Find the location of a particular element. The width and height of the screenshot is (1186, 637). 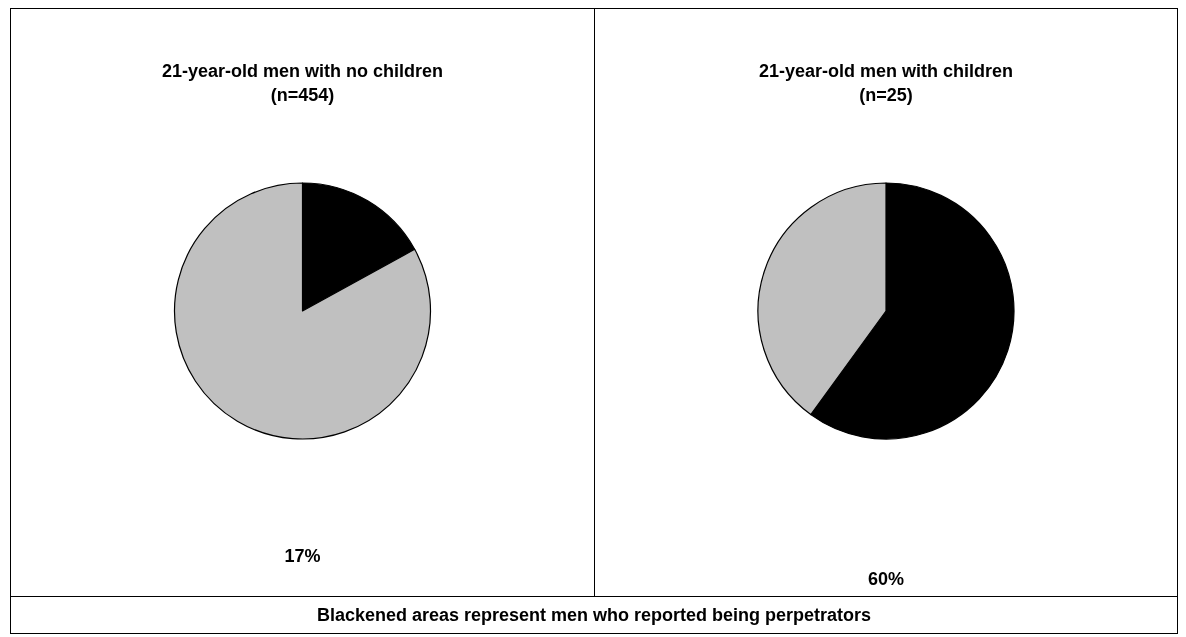

text: Blackened areas represent men who reported being perpetrators is located at coordinates (594, 615).